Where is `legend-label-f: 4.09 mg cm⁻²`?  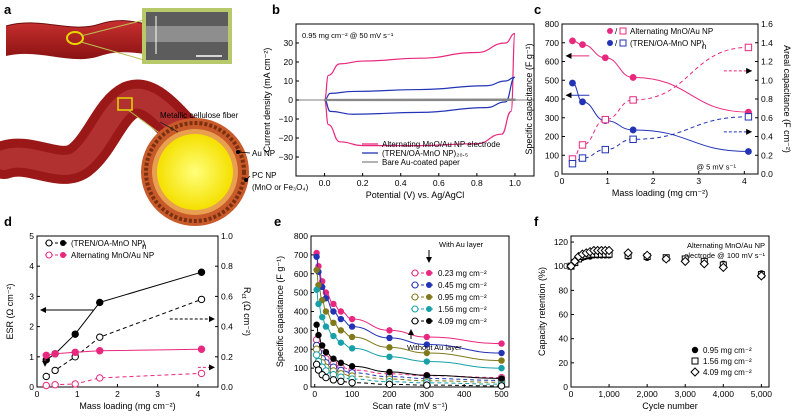
legend-label-f: 4.09 mg cm⁻² is located at coordinates (727, 372).